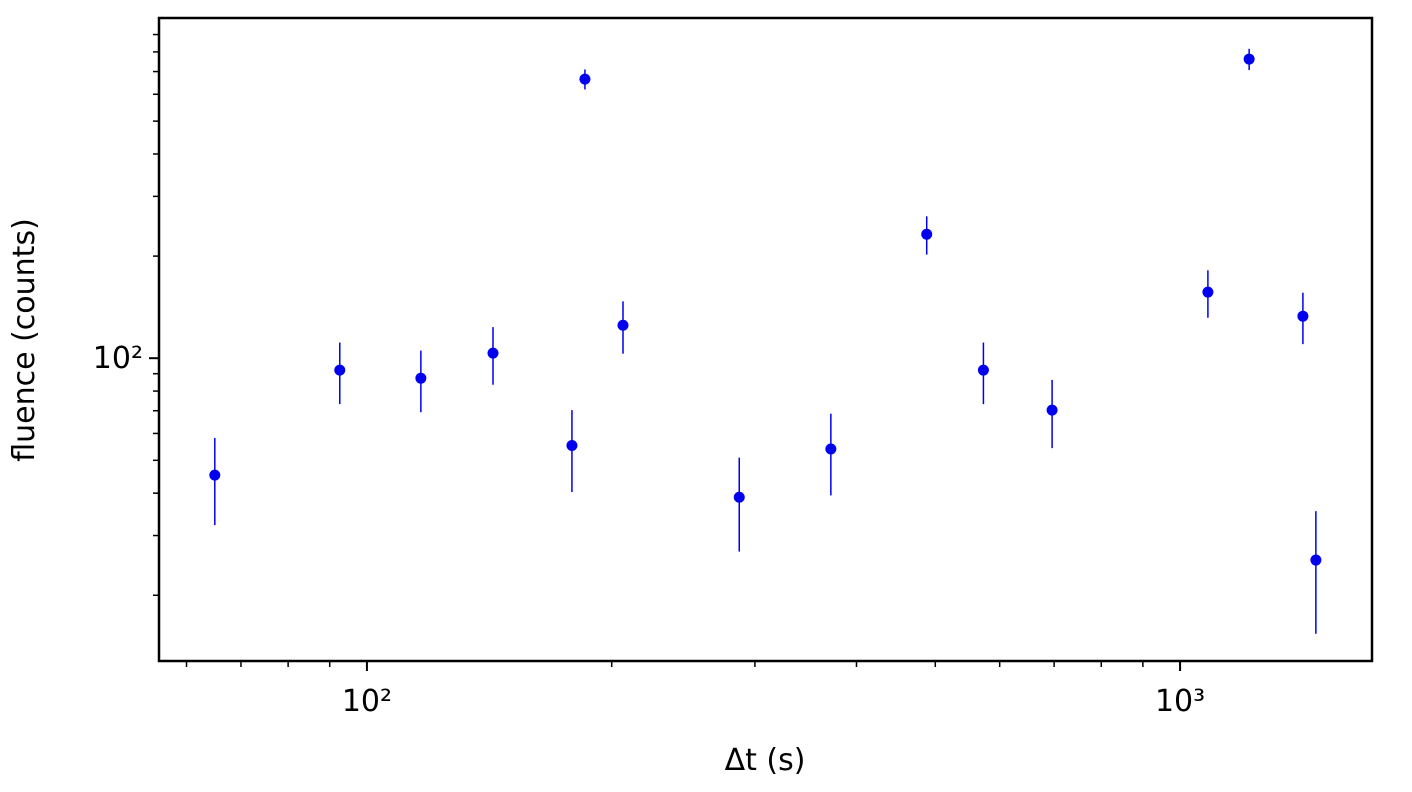 The image size is (1412, 792). What do you see at coordinates (118, 358) in the screenshot?
I see `y-tick-label: 10²` at bounding box center [118, 358].